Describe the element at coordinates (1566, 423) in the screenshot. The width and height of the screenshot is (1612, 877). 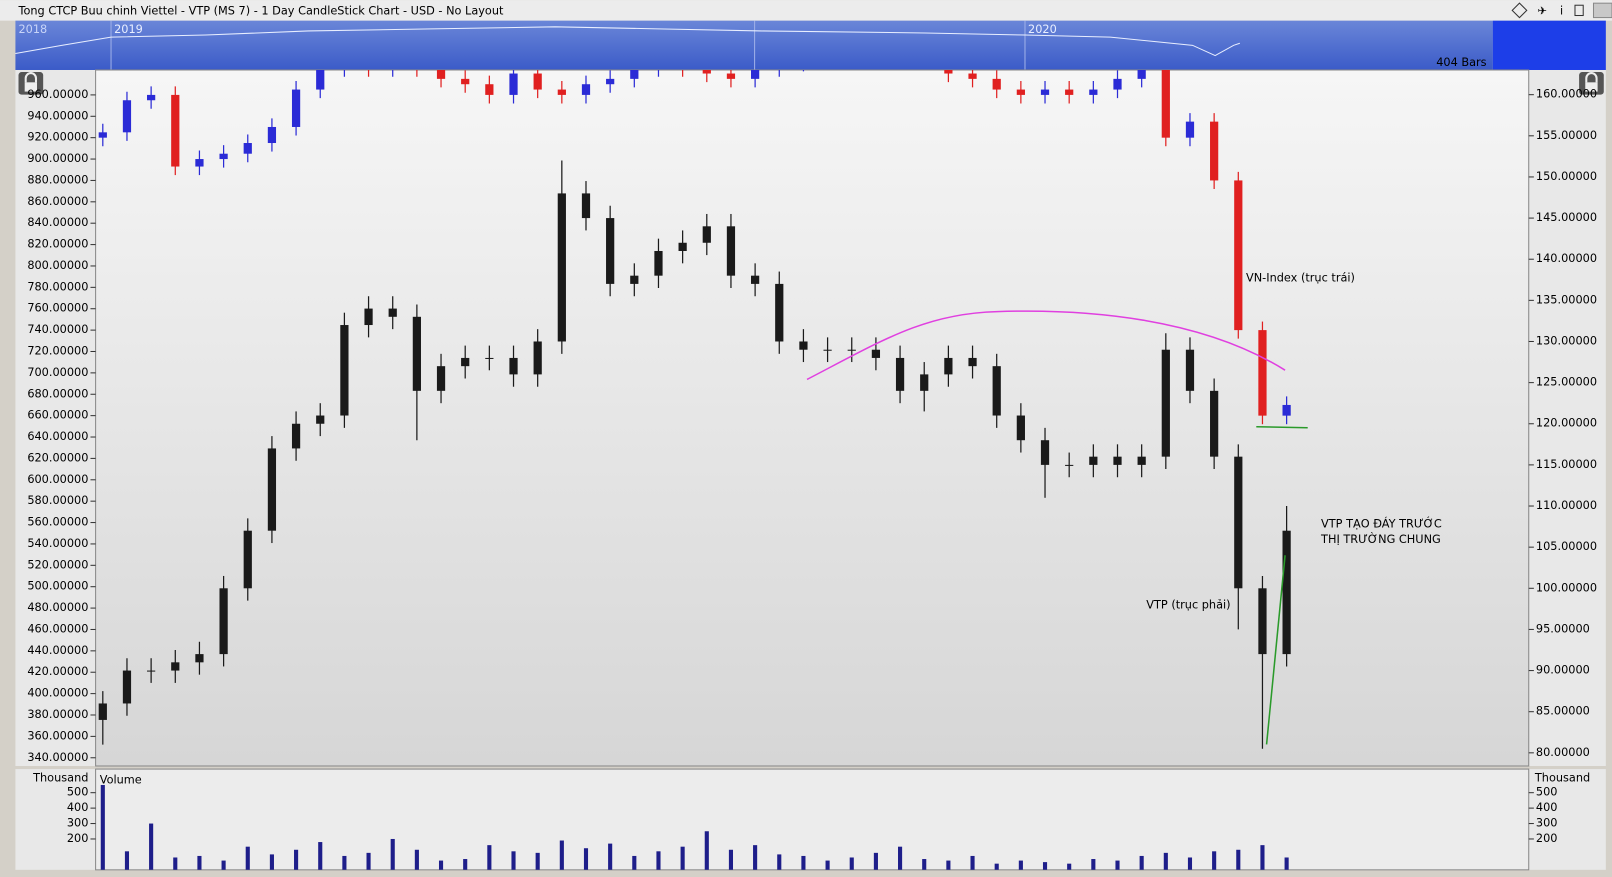
I see `y2-tick-label: 120.00000` at that location.